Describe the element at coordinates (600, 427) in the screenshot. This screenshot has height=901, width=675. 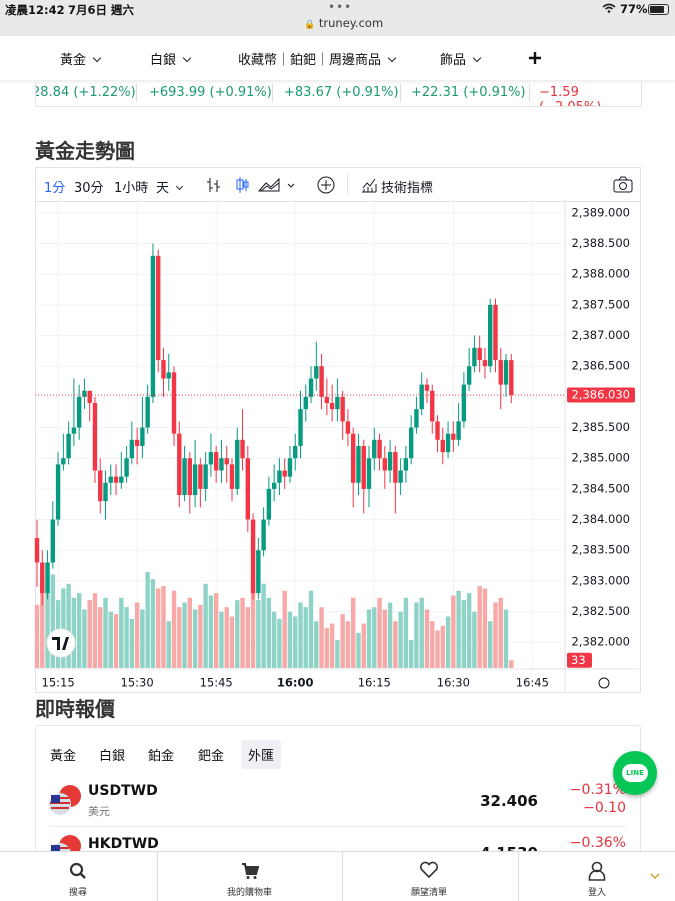
I see `y-tick-label: 2,385.500` at that location.